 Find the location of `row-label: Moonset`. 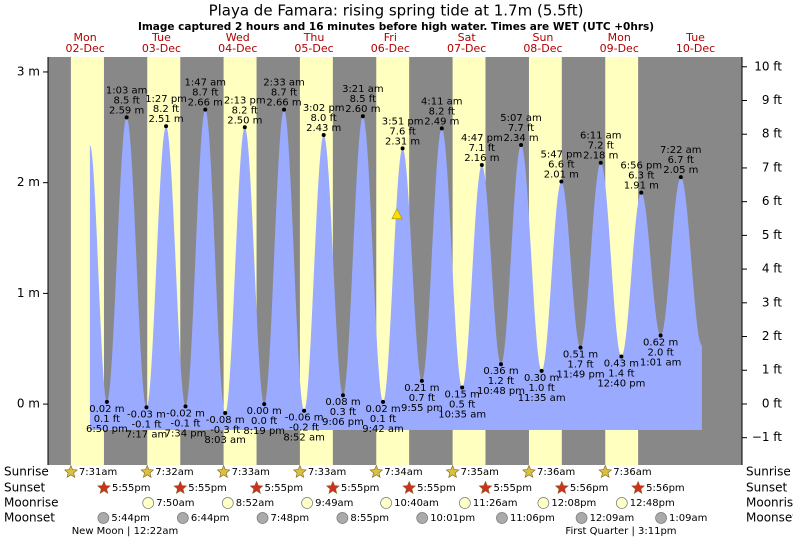

row-label: Moonset is located at coordinates (29, 518).